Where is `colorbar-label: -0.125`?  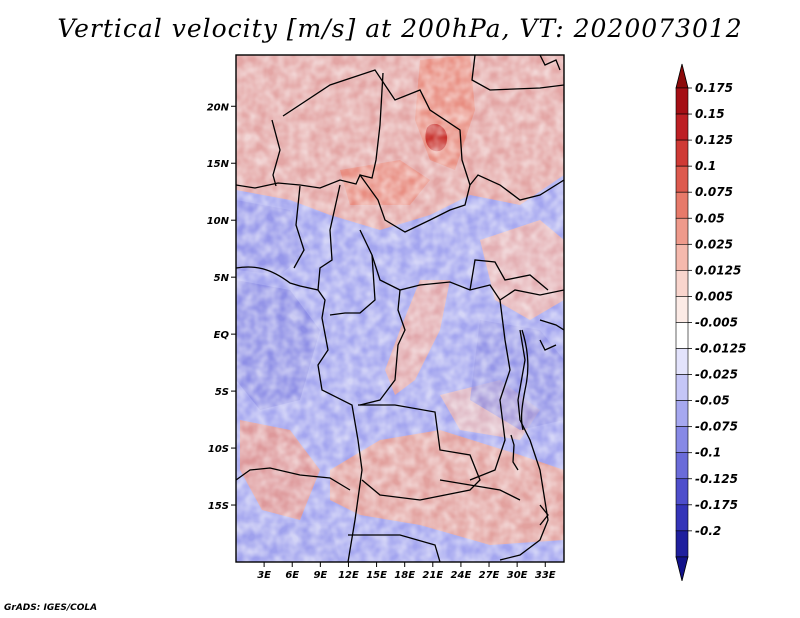
colorbar-label: -0.125 is located at coordinates (716, 479).